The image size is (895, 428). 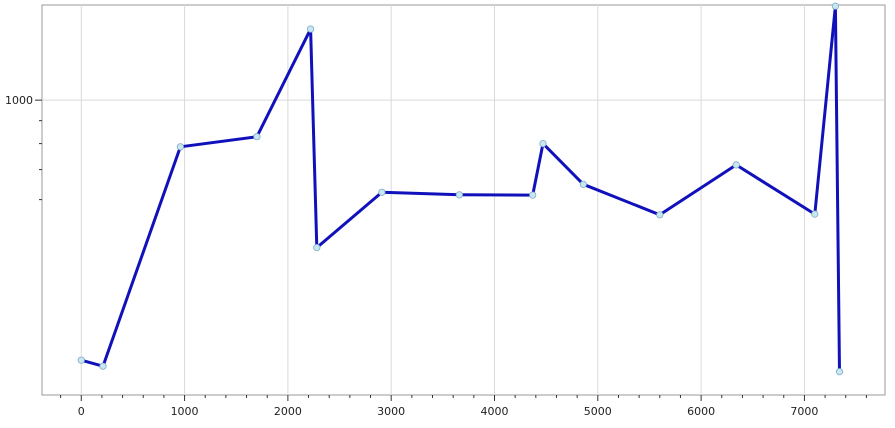 I want to click on x-tick-label: 1000, so click(x=185, y=411).